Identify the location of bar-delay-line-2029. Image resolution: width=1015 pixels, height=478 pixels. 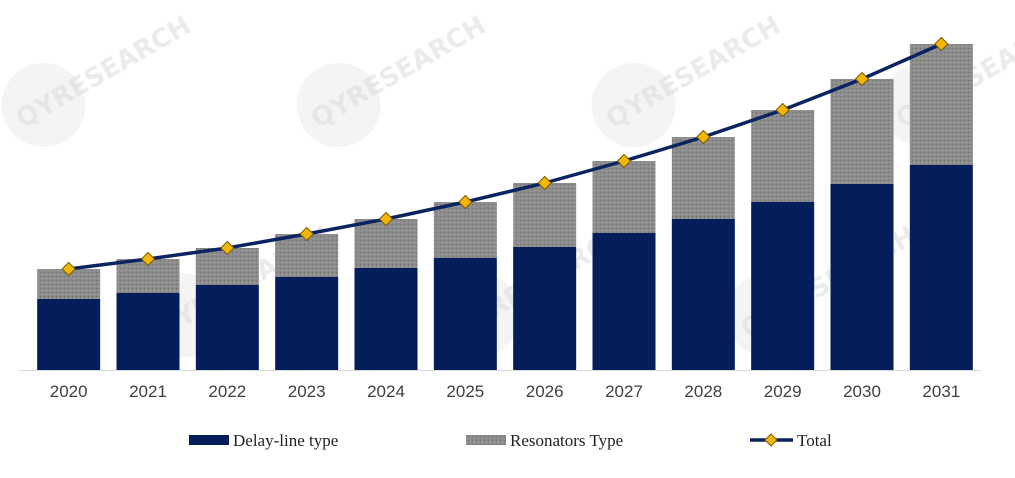
(783, 286).